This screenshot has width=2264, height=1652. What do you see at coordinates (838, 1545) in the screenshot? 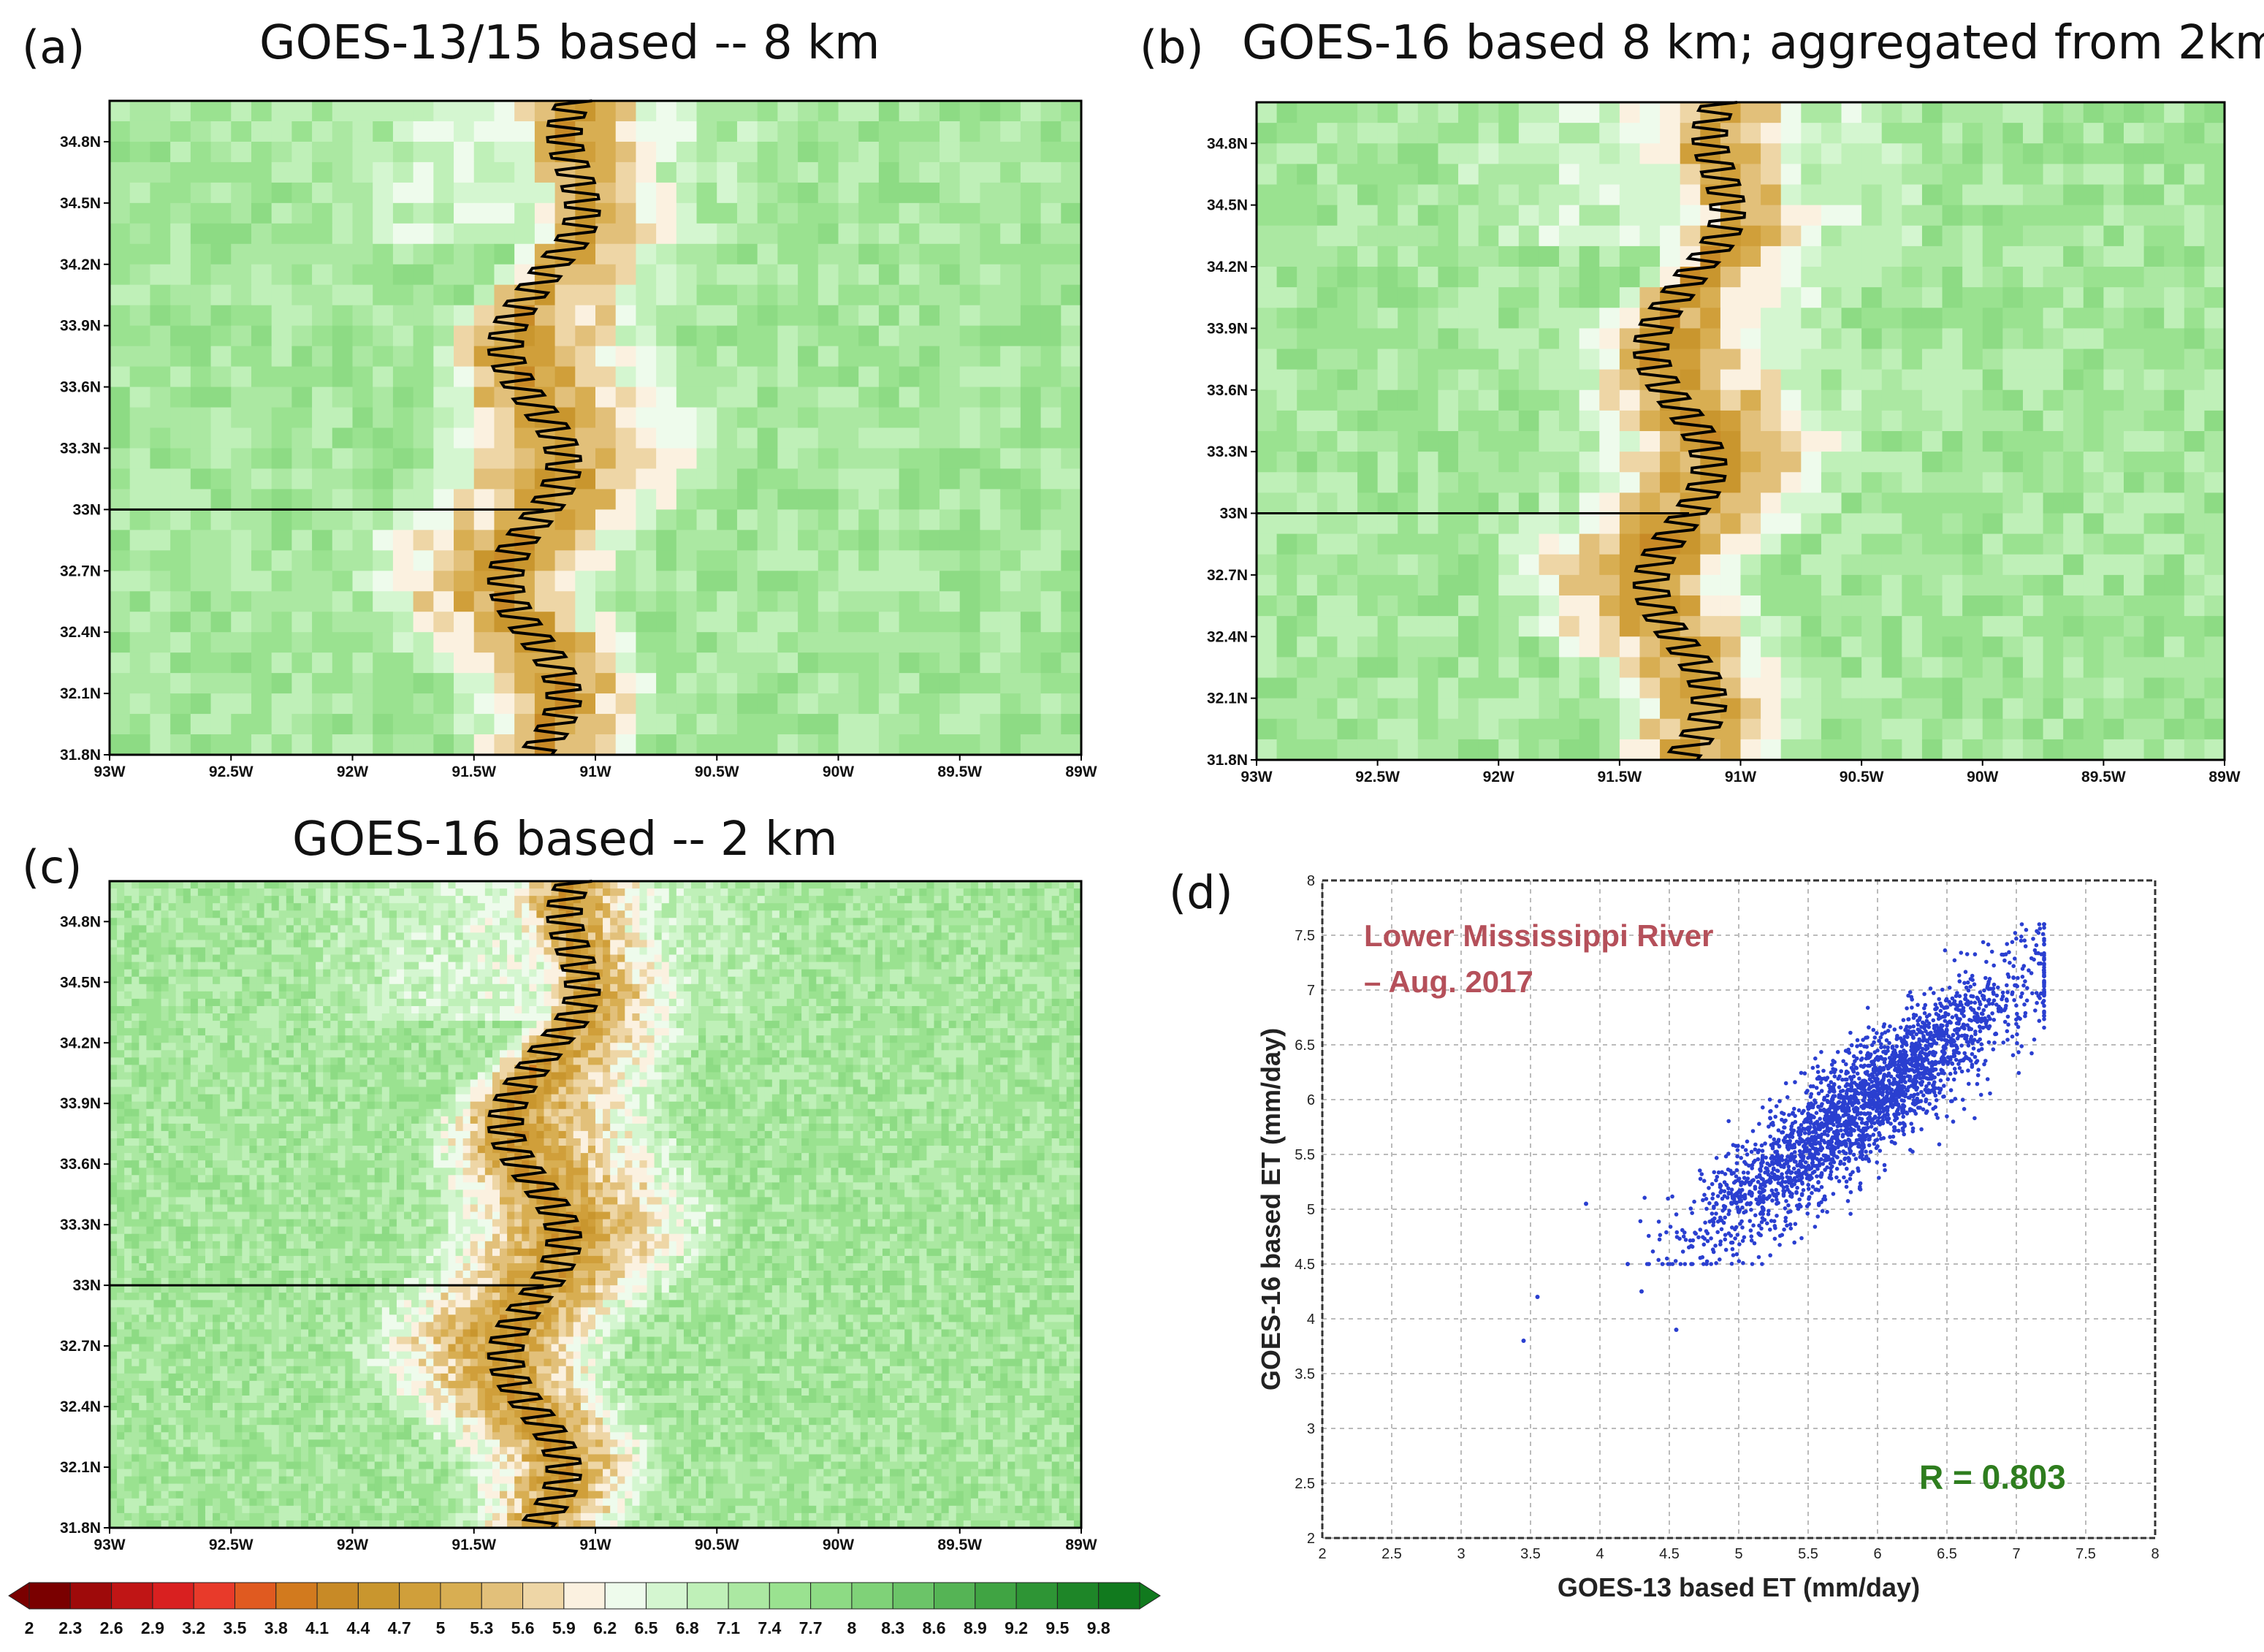
I see `map-c-lon-label: 90W` at bounding box center [838, 1545].